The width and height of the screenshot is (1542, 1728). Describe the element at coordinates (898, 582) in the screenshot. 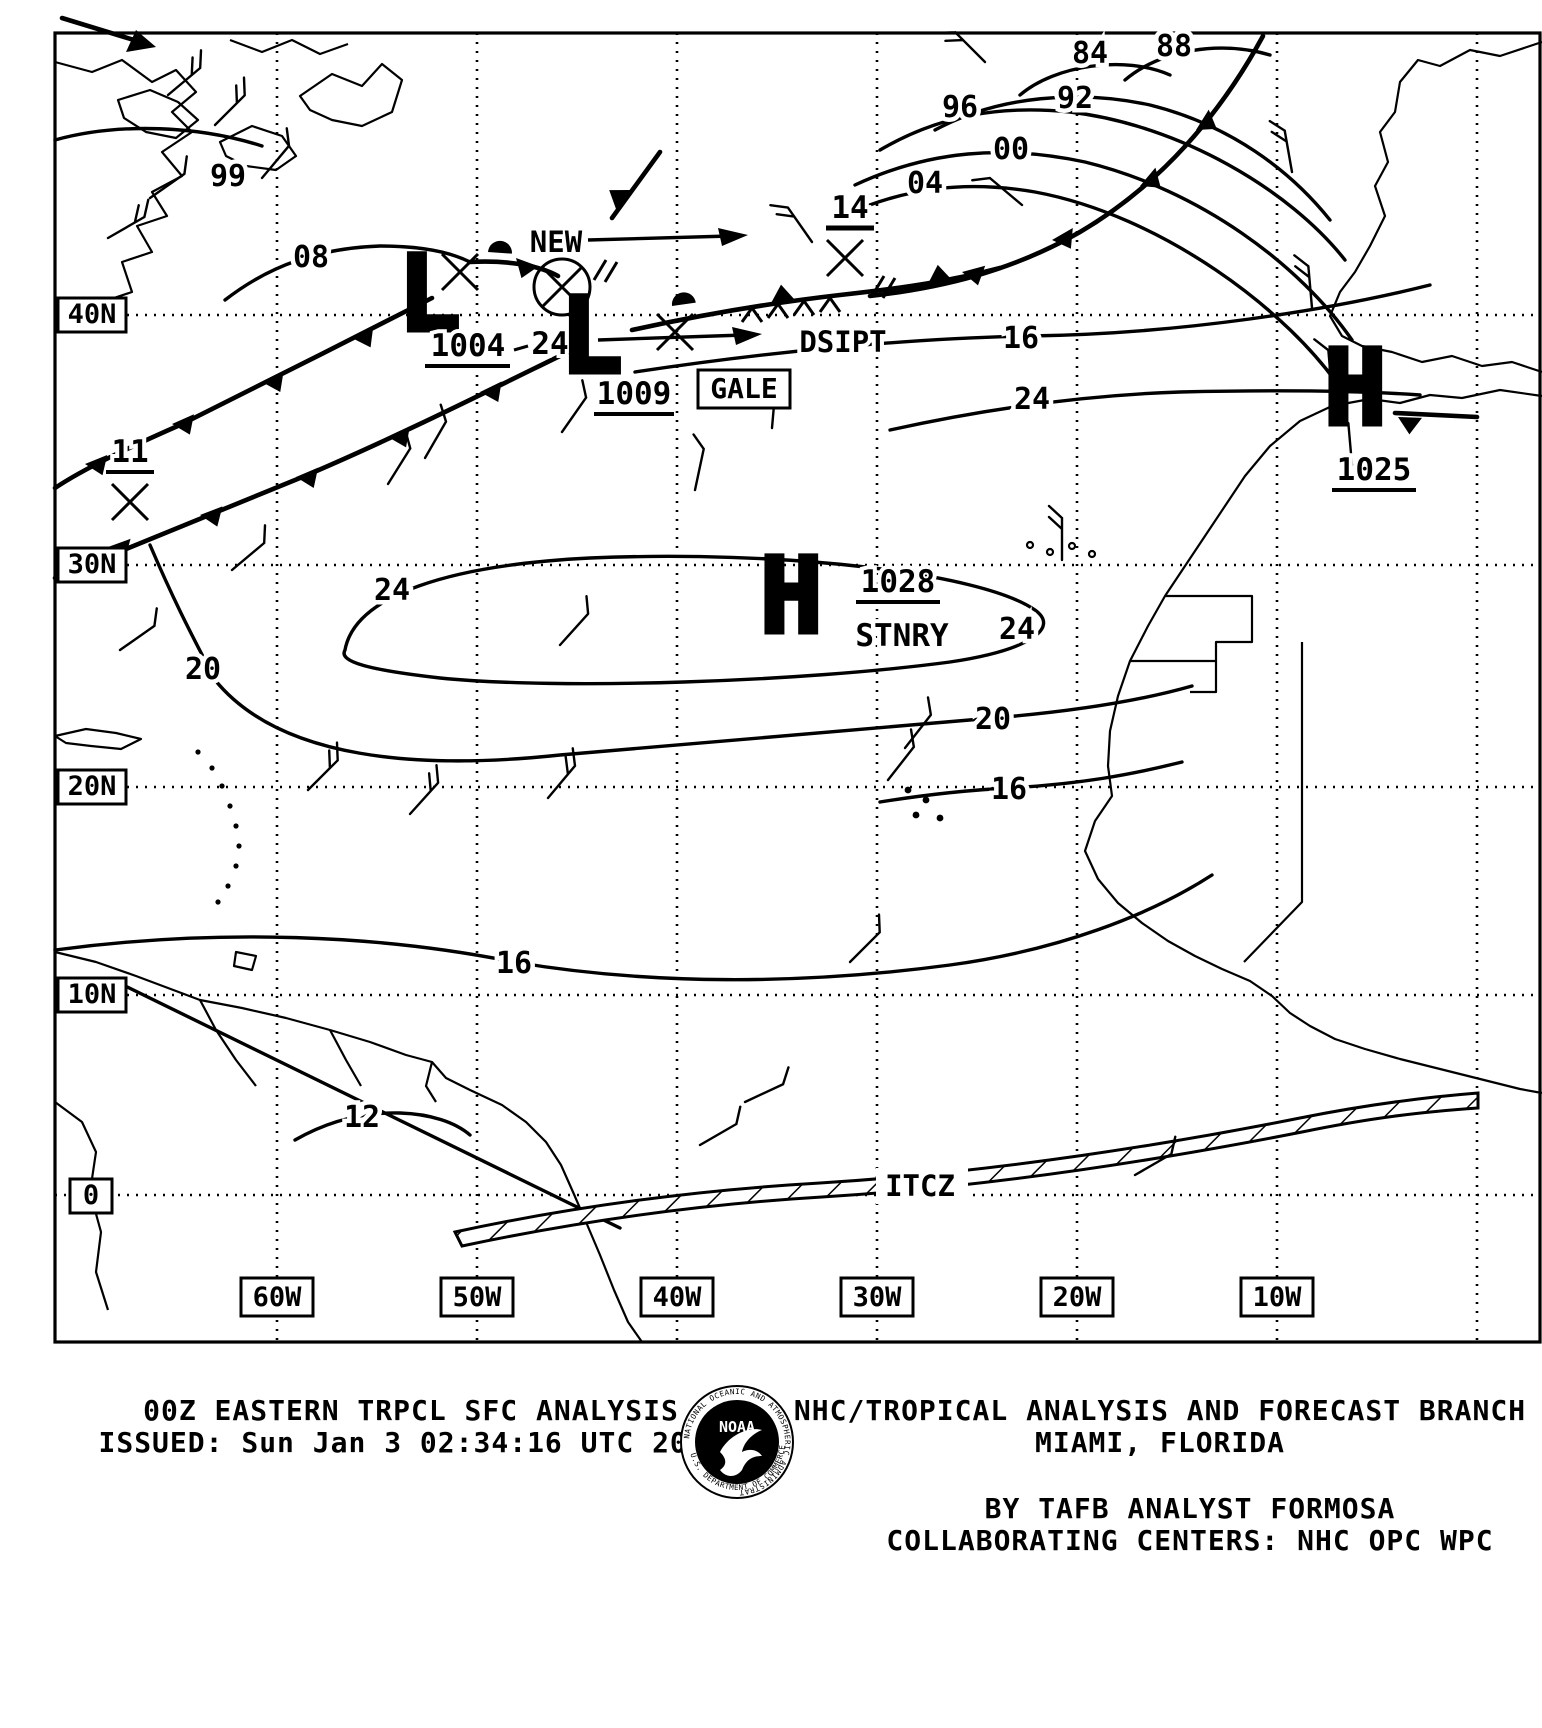

I see `high-pressure: 1028` at that location.